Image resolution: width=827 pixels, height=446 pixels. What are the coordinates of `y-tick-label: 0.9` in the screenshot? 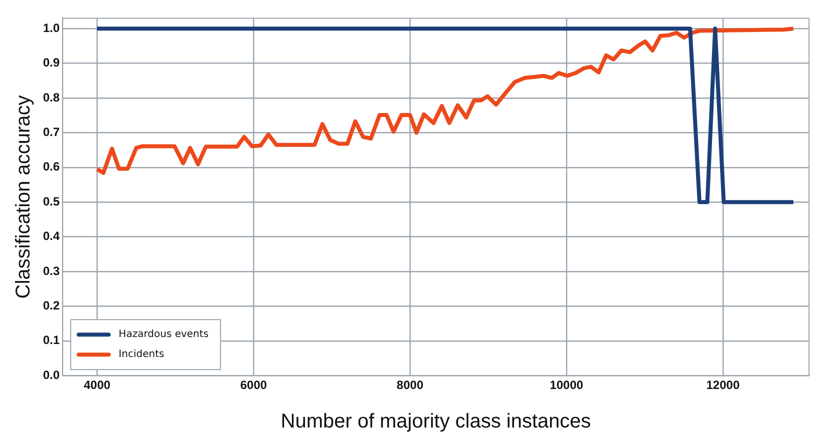 It's located at (51, 63).